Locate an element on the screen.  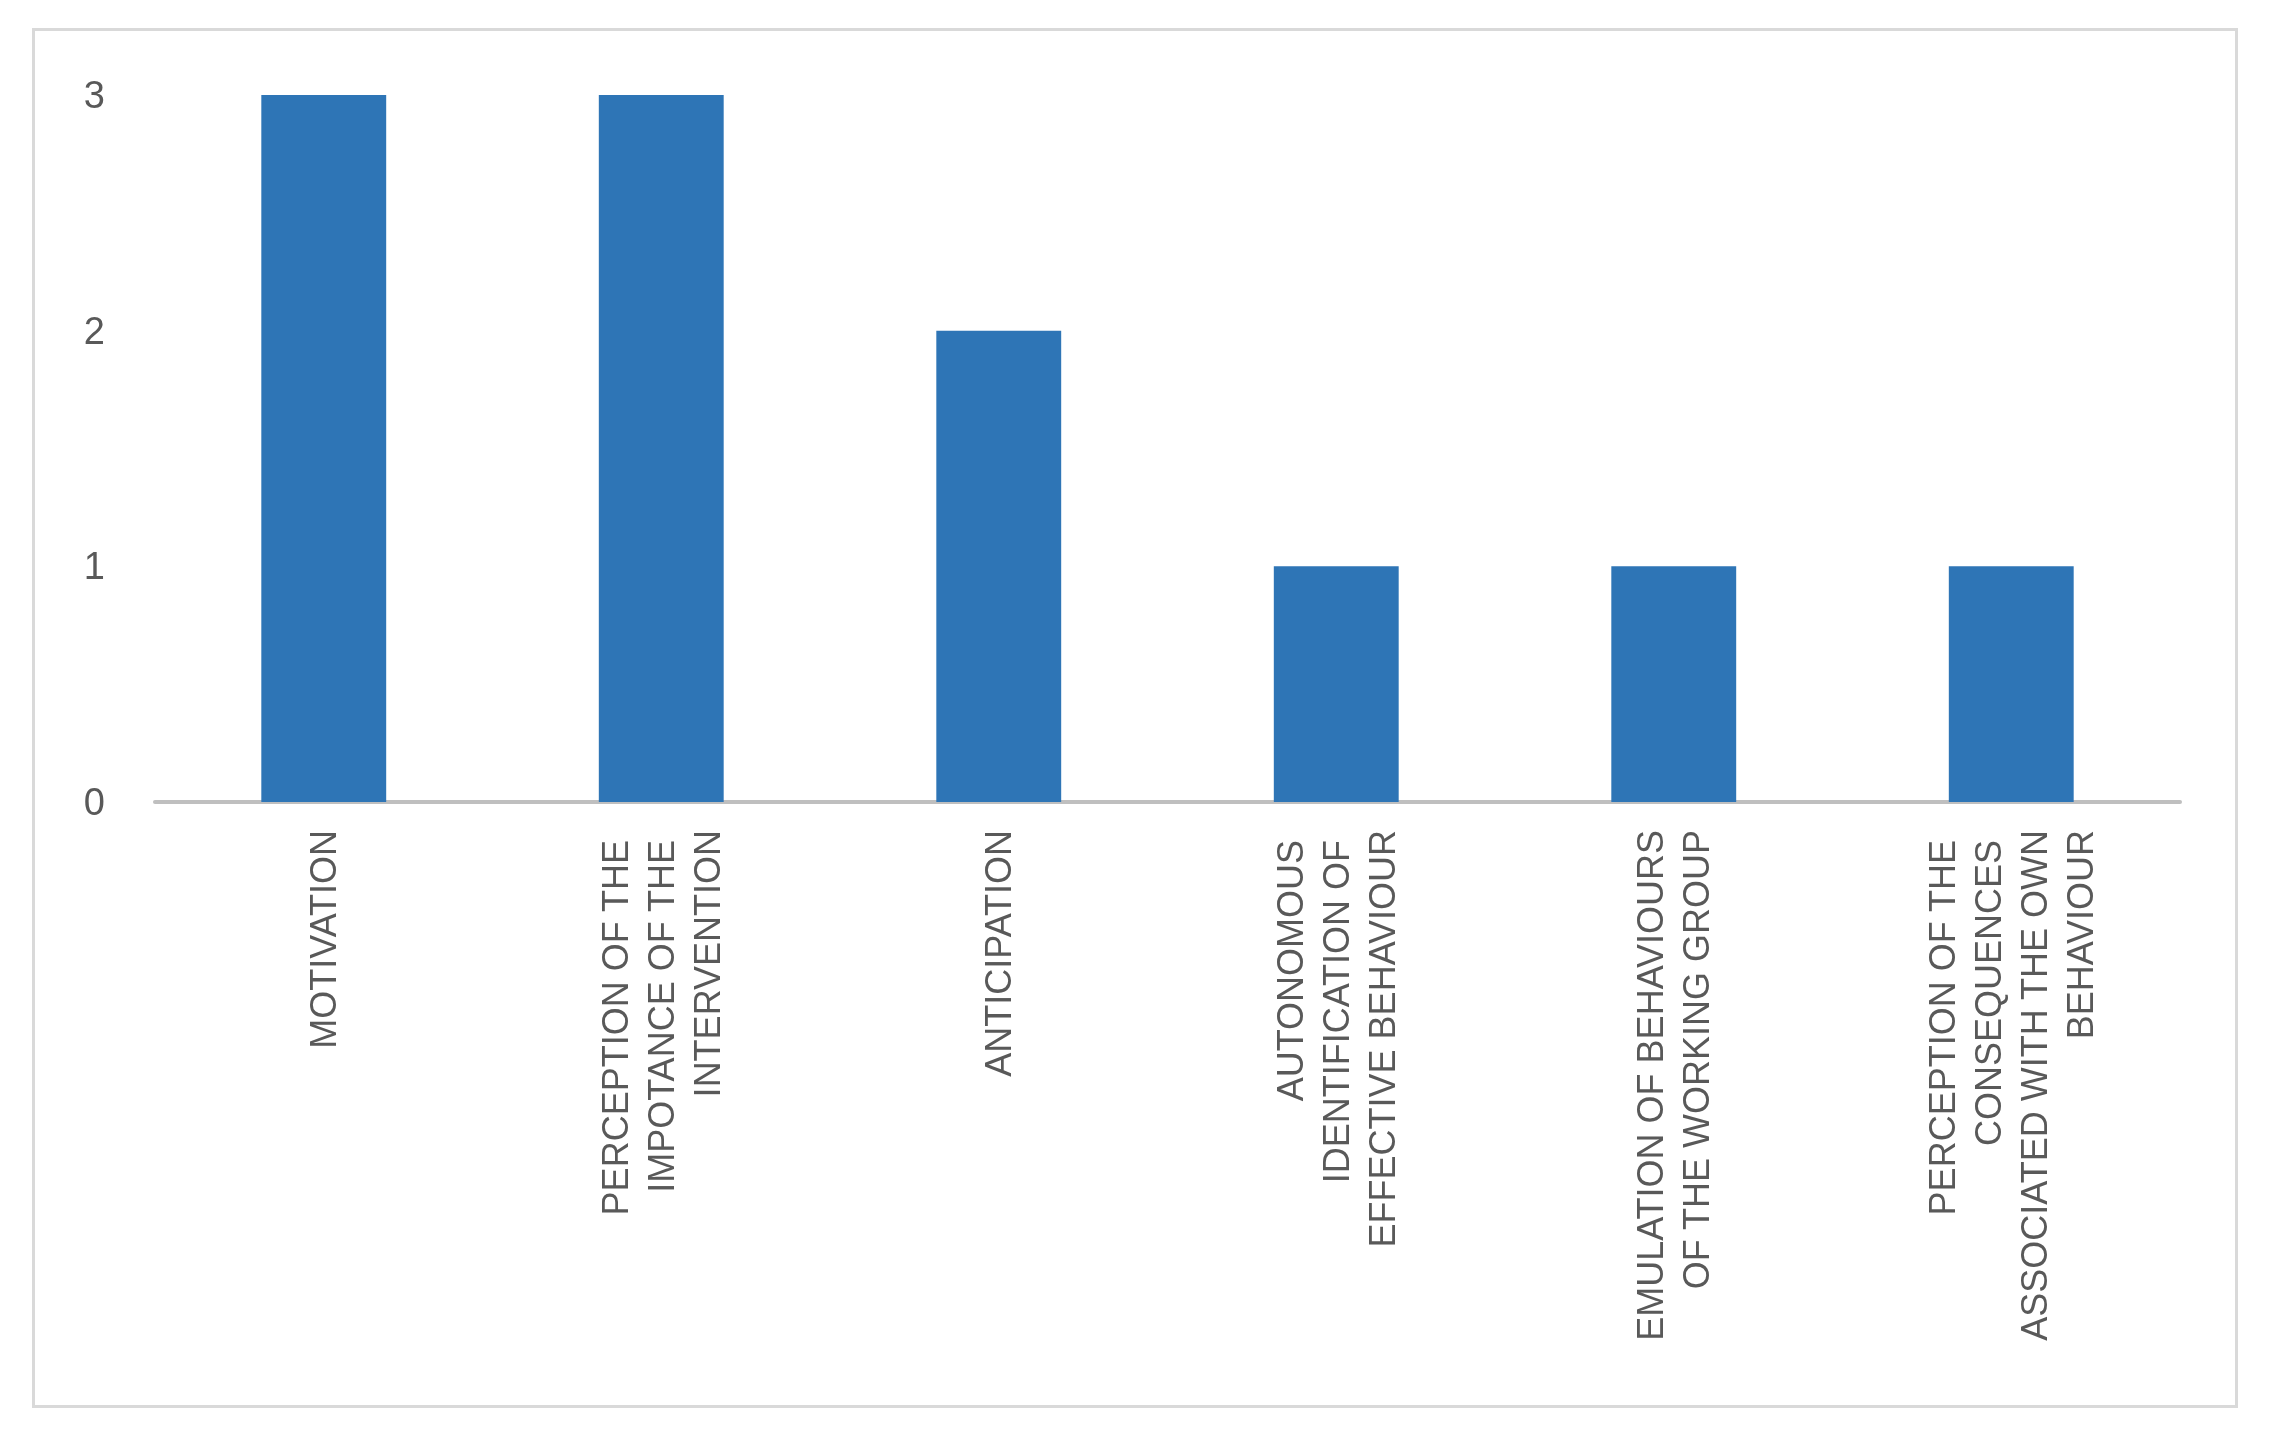
x-tick-label: EMULATION OF BEHAVIOURS OF THE WORKING GROUP is located at coordinates (1674, 1085).